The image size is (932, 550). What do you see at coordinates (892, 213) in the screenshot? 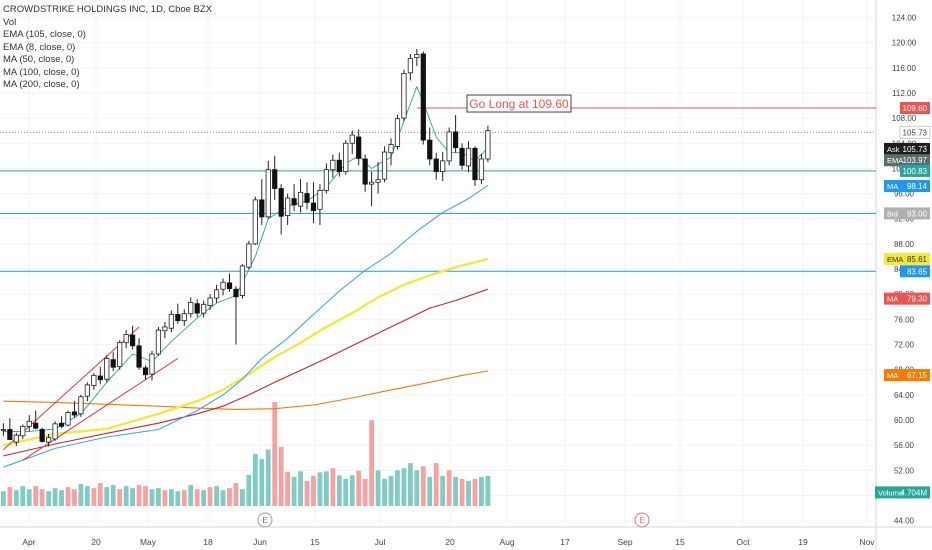
I see `price-tag-label: Bid` at bounding box center [892, 213].